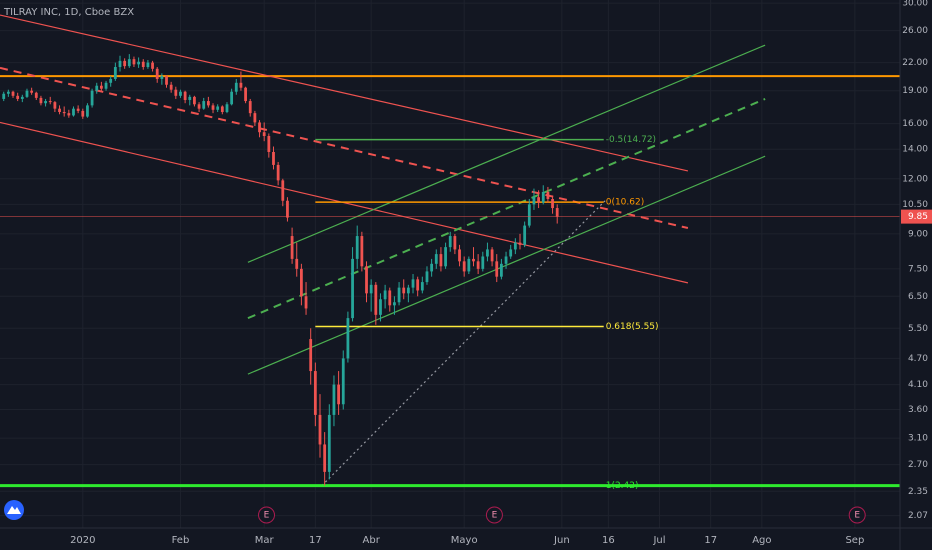 The height and width of the screenshot is (550, 932). What do you see at coordinates (372, 540) in the screenshot?
I see `x-tick-label: Abr` at bounding box center [372, 540].